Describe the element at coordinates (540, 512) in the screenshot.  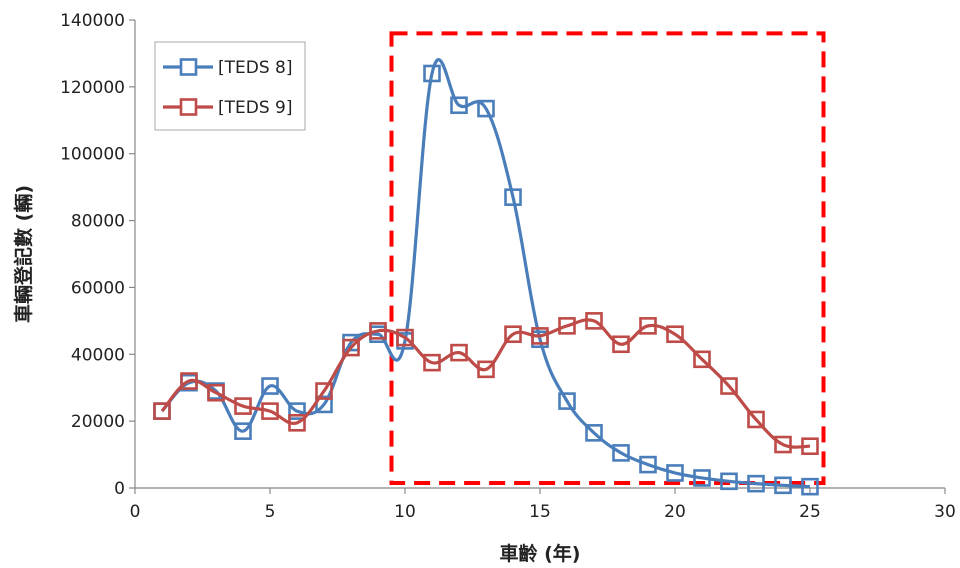
I see `x-tick-label: 15` at that location.